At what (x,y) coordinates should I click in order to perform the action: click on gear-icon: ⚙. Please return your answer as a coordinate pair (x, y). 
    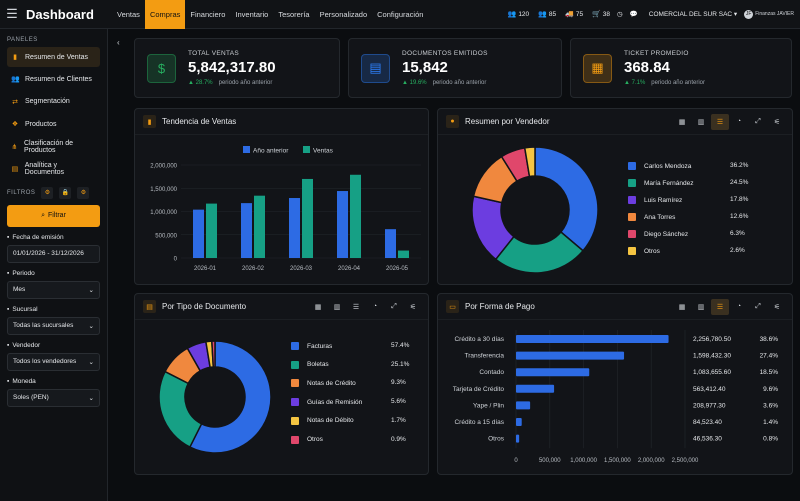
    Looking at the image, I should click on (83, 192).